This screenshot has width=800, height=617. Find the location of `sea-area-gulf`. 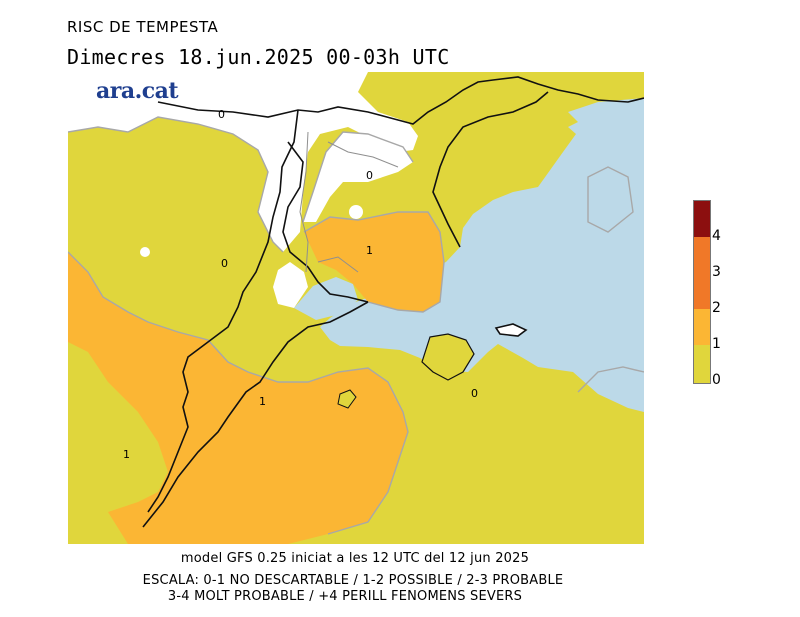

sea-area-gulf is located at coordinates (606, 130).